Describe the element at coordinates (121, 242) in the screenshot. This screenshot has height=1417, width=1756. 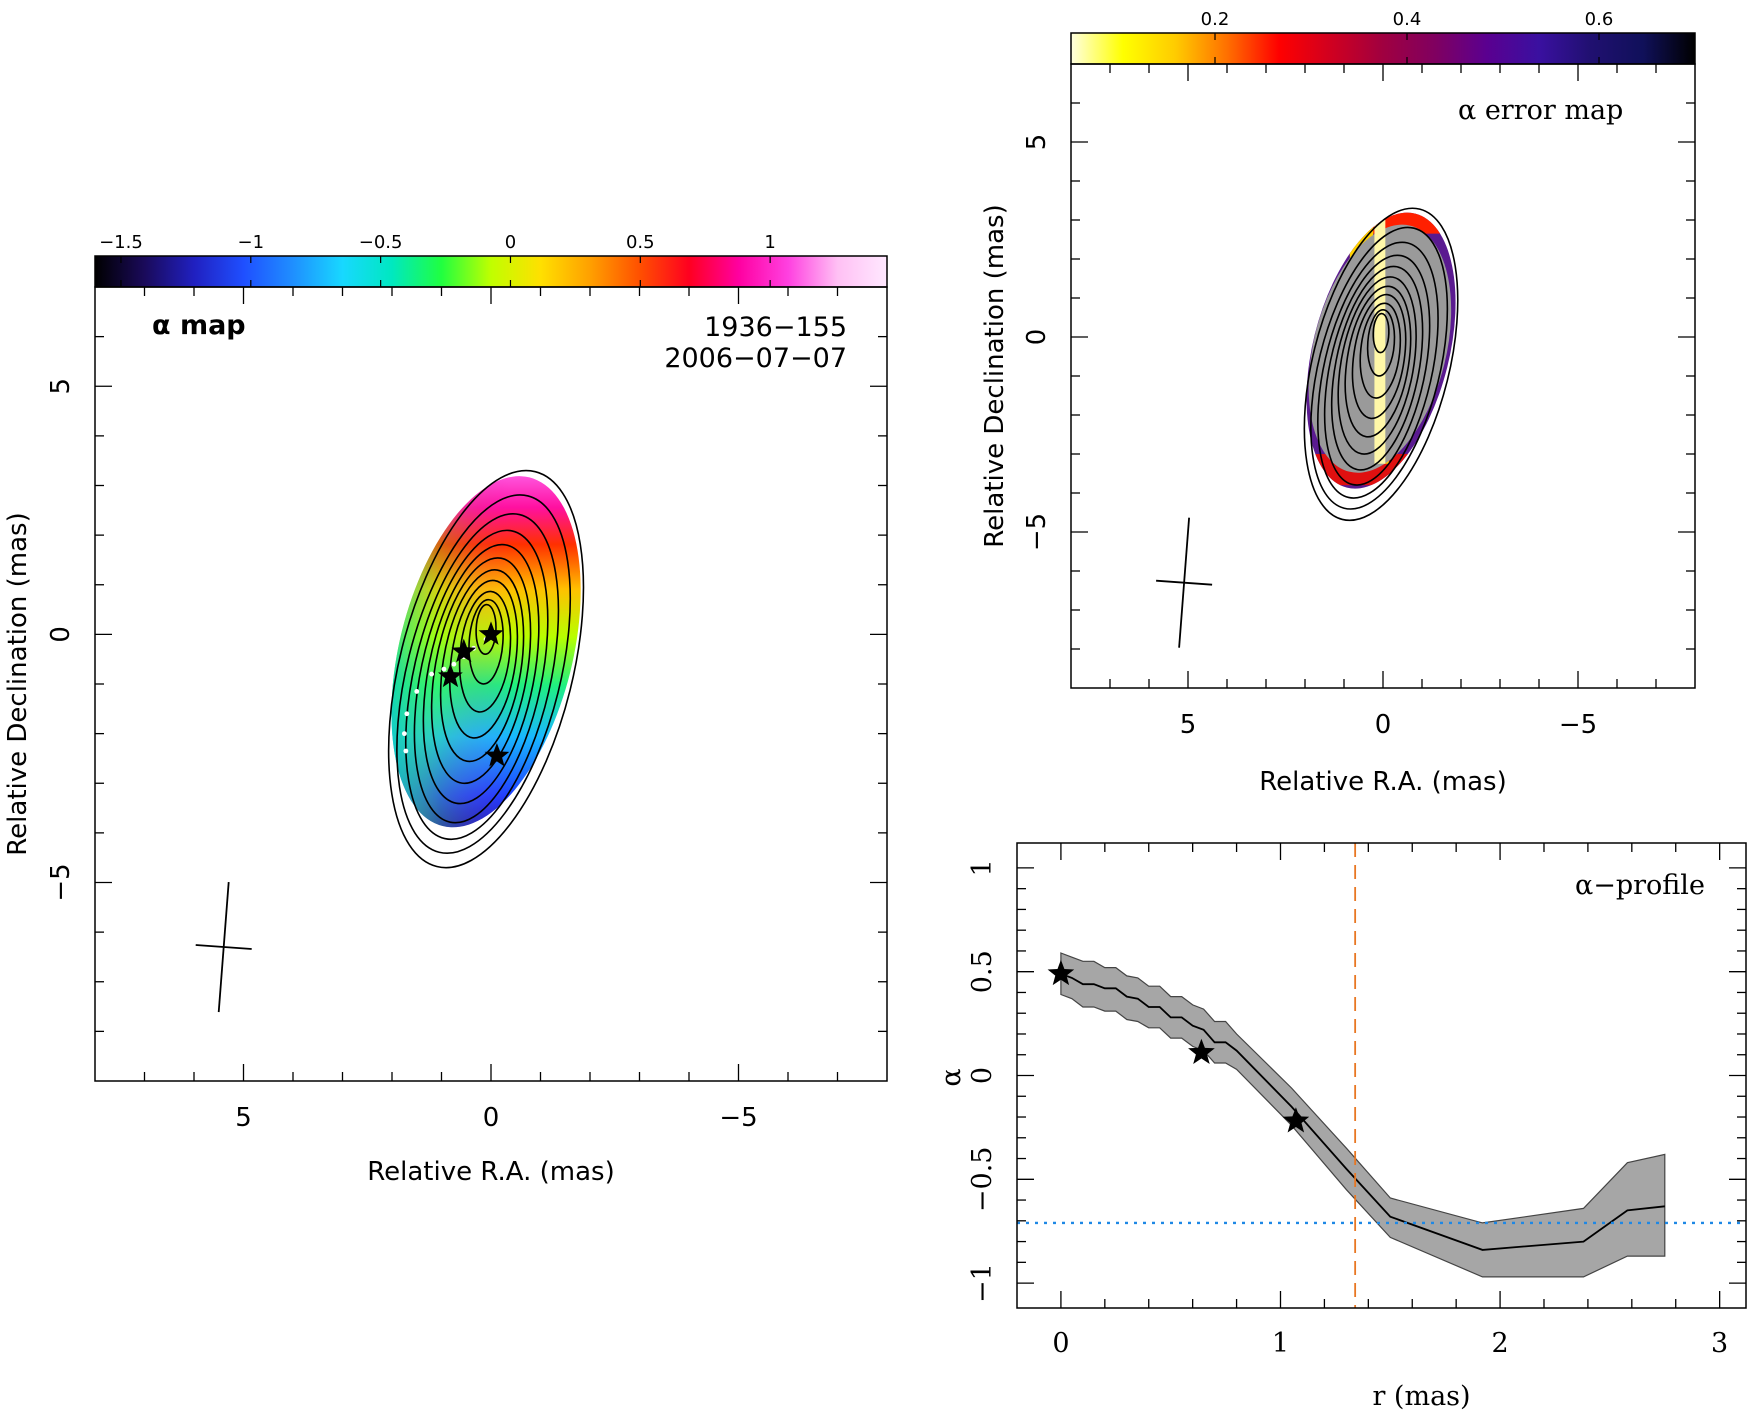
I see `alpha-colorbar-tick-label: −1.5` at that location.